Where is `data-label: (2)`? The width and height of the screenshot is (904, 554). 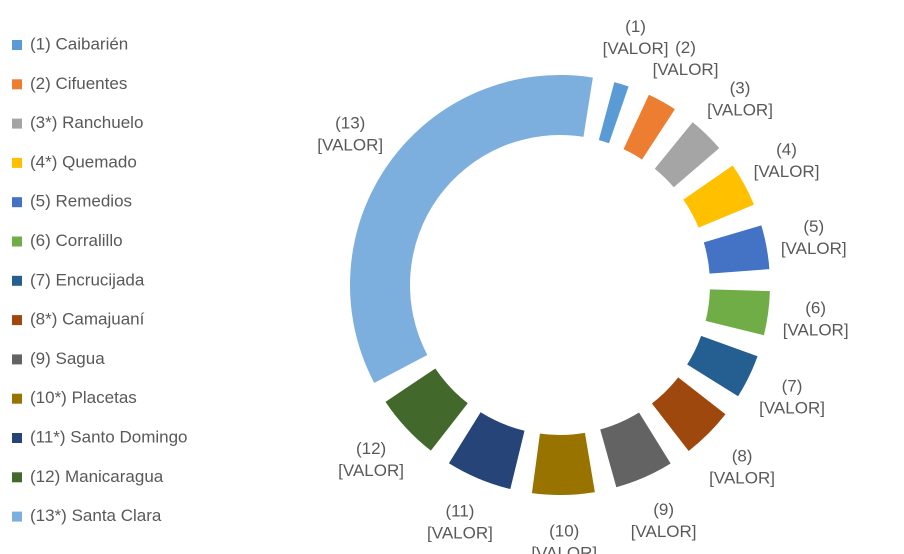
data-label: (2) is located at coordinates (685, 47).